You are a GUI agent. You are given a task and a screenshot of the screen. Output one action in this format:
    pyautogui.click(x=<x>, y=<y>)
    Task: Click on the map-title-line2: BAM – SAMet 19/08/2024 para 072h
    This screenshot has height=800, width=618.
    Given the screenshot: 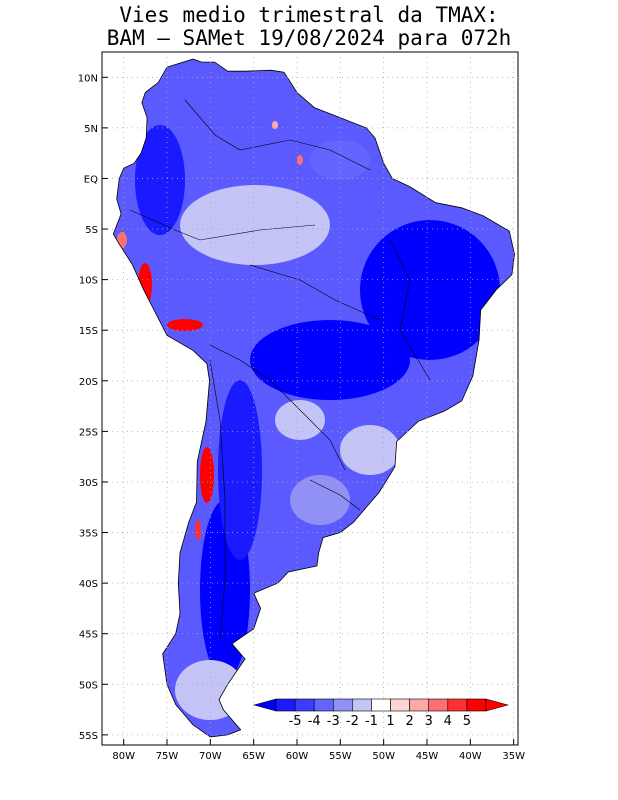 What is the action you would take?
    pyautogui.click(x=309, y=38)
    